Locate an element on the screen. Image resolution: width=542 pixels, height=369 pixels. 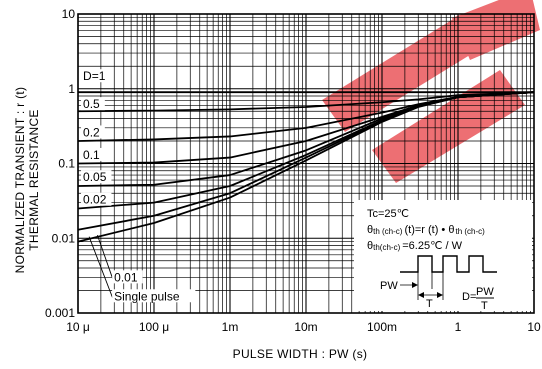
curve-label: 0.01 is located at coordinates (126, 277).